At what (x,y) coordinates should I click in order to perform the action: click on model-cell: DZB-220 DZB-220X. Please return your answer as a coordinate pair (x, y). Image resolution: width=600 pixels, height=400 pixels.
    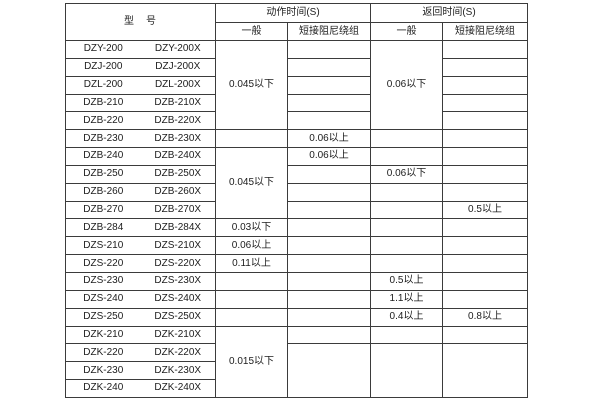
    Looking at the image, I should click on (140, 121).